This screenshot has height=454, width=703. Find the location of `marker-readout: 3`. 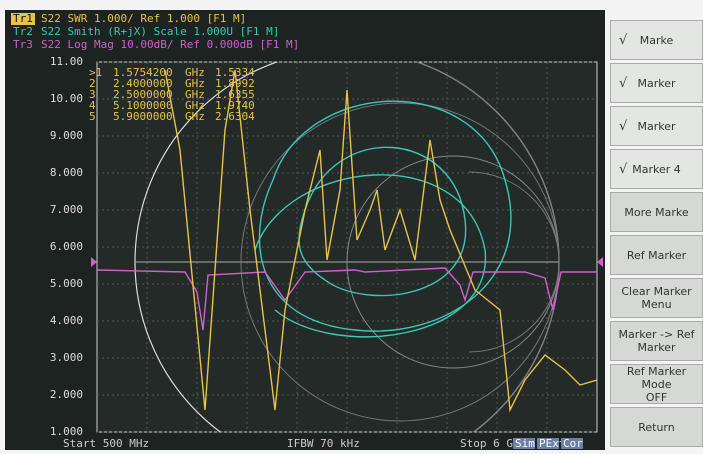

marker-readout: 3 is located at coordinates (92, 94).